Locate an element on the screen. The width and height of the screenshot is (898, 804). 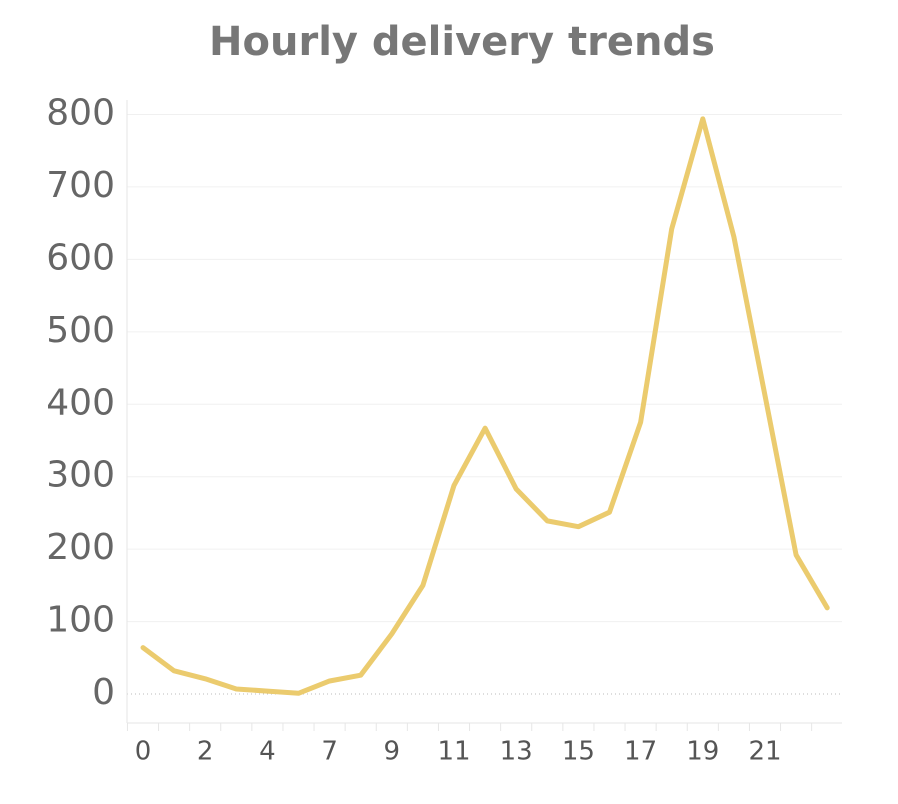
x-tick-label: 11 is located at coordinates (453, 752).